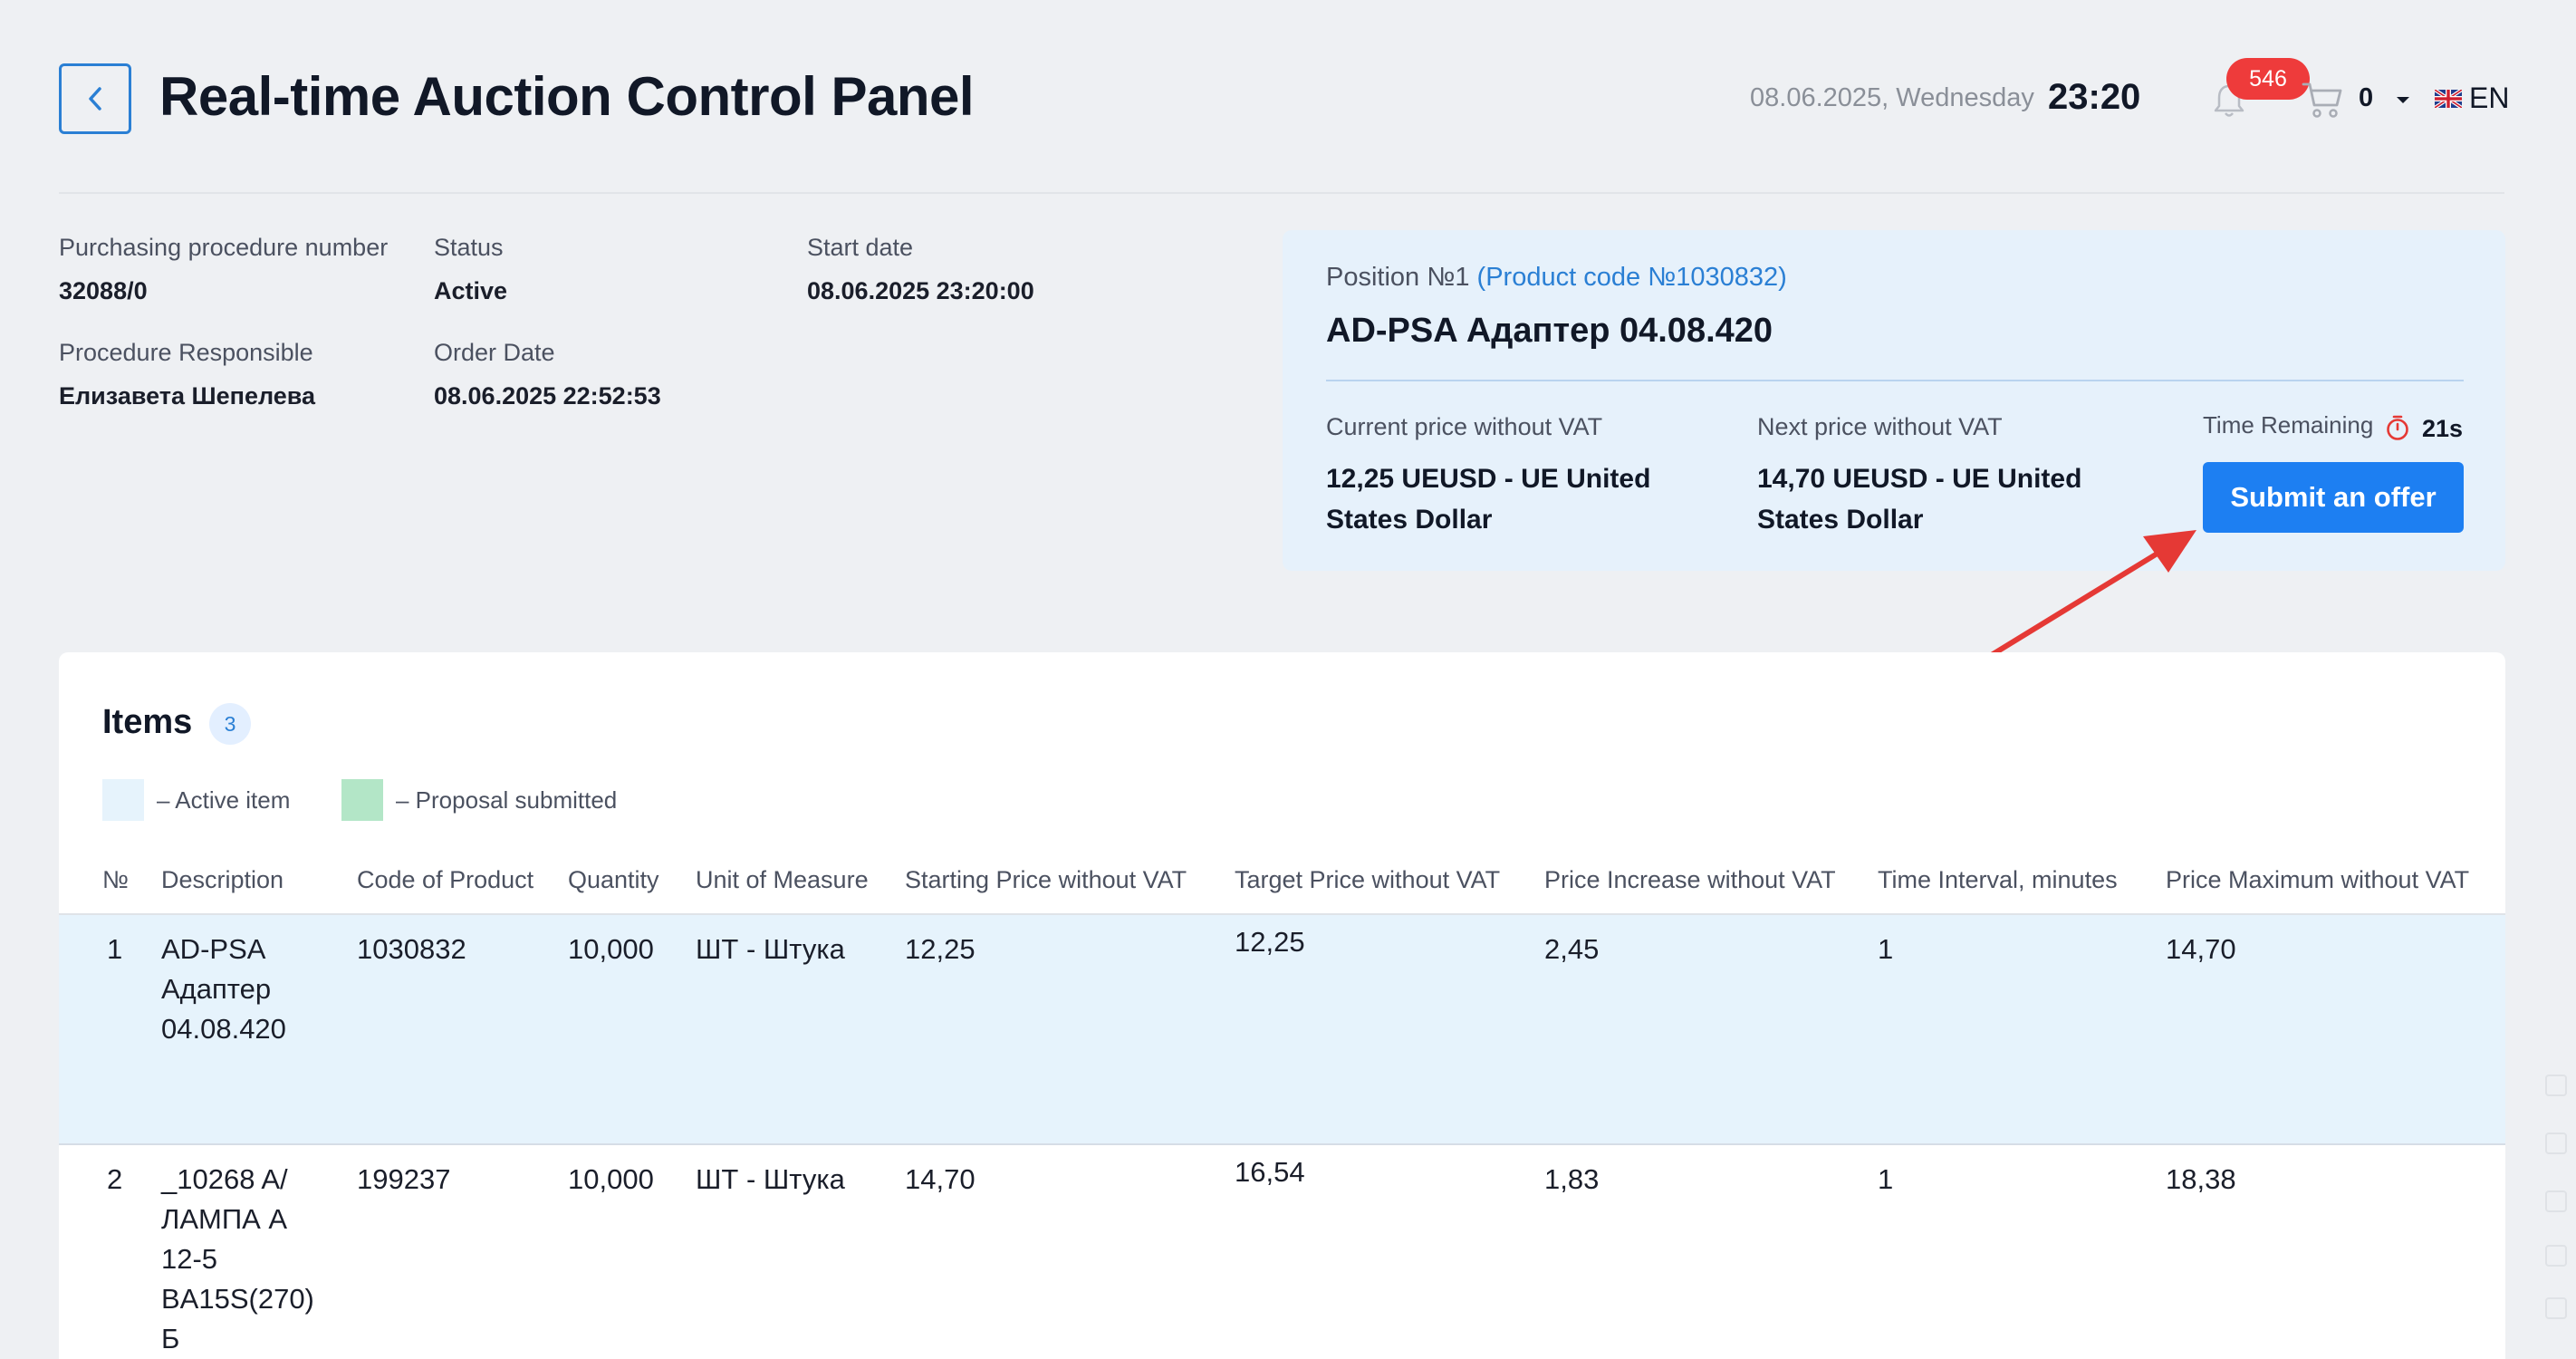 The image size is (2576, 1359). Describe the element at coordinates (2366, 98) in the screenshot. I see `cart-count: 0` at that location.